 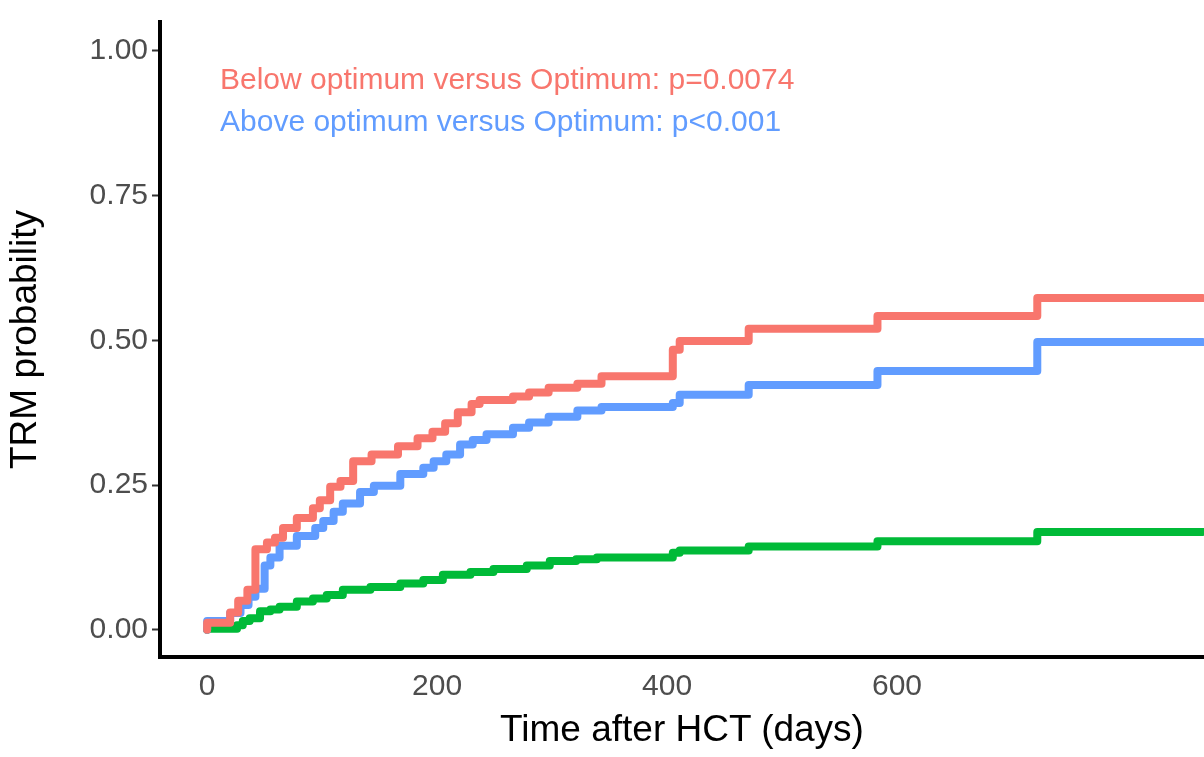 What do you see at coordinates (118, 338) in the screenshot?
I see `y-tick-label: 0.50` at bounding box center [118, 338].